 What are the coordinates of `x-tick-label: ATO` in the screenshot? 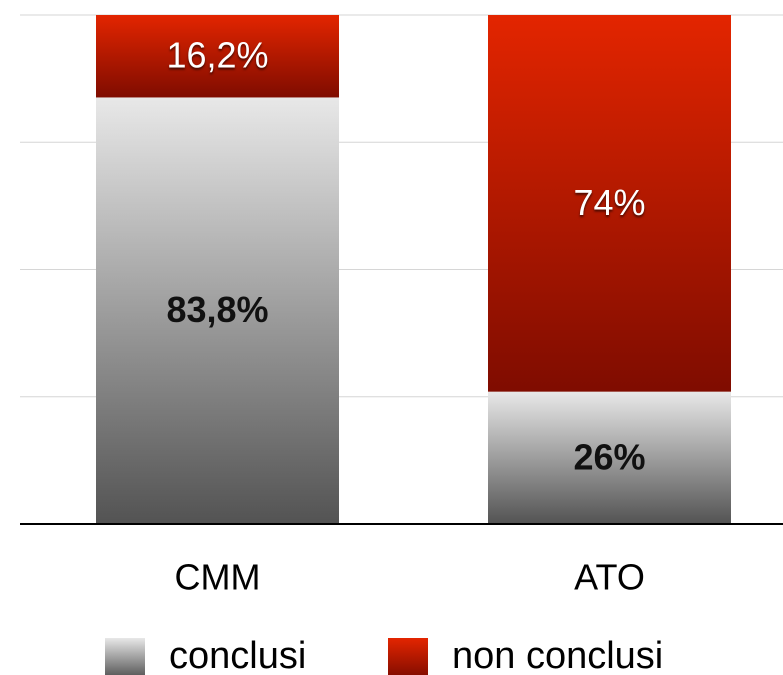 It's located at (609, 577).